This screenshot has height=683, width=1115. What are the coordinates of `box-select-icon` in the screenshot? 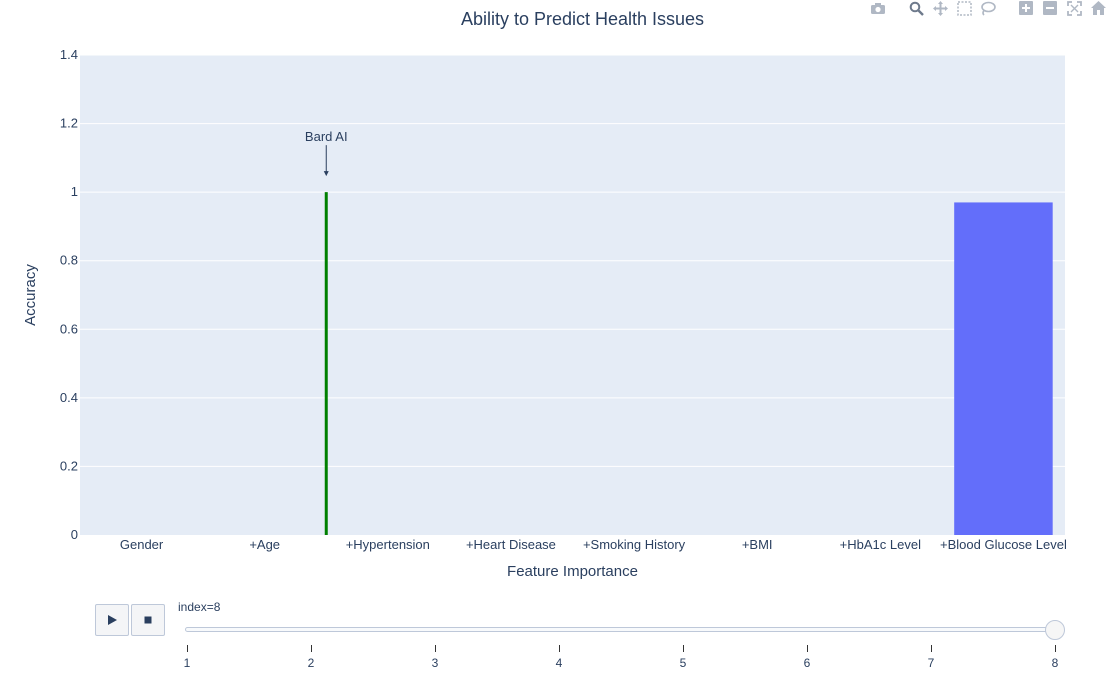 It's located at (964, 8).